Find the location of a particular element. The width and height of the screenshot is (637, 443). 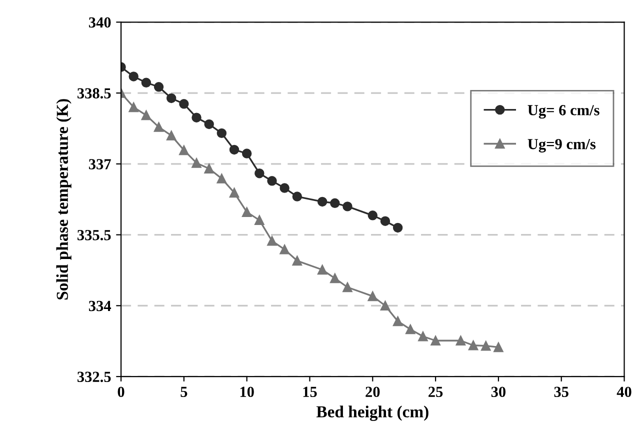

x-tick-label: 5 is located at coordinates (184, 392).